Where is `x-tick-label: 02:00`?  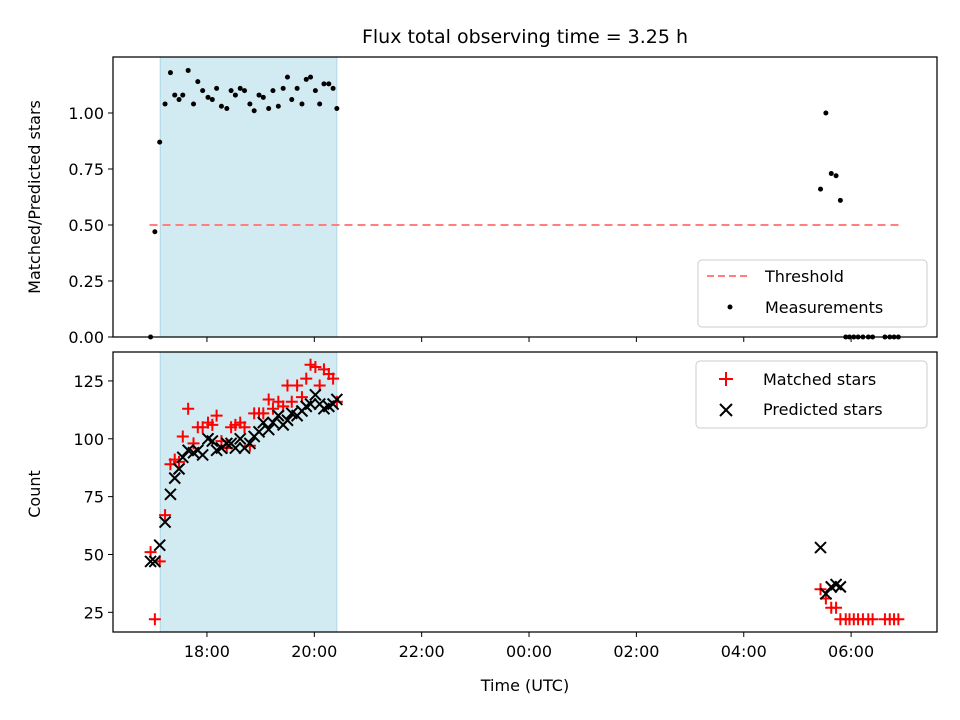
x-tick-label: 02:00 is located at coordinates (636, 651).